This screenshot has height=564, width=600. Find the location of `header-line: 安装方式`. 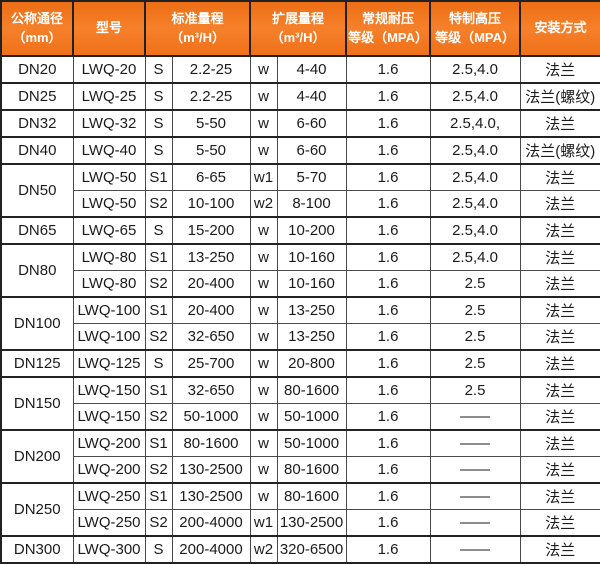

header-line: 安装方式 is located at coordinates (560, 28).